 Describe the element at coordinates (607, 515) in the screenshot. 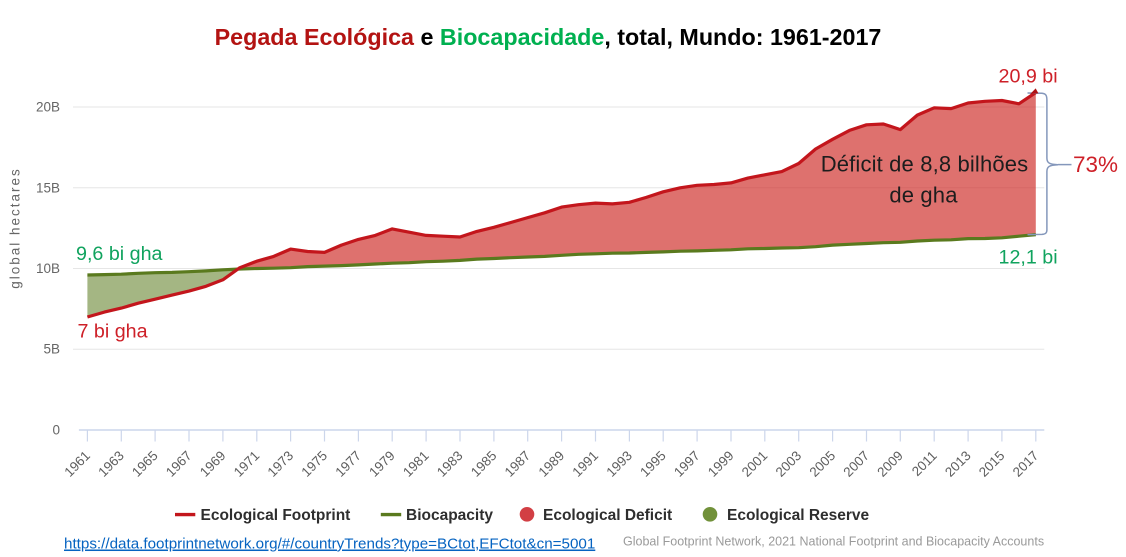

I see `svg-text: Ecological Deficit` at that location.